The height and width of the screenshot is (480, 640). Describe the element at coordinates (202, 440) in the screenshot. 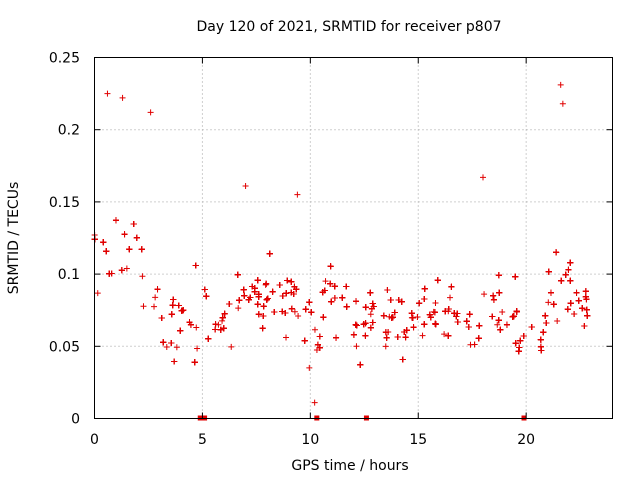

I see `x-tick-label: 5` at that location.